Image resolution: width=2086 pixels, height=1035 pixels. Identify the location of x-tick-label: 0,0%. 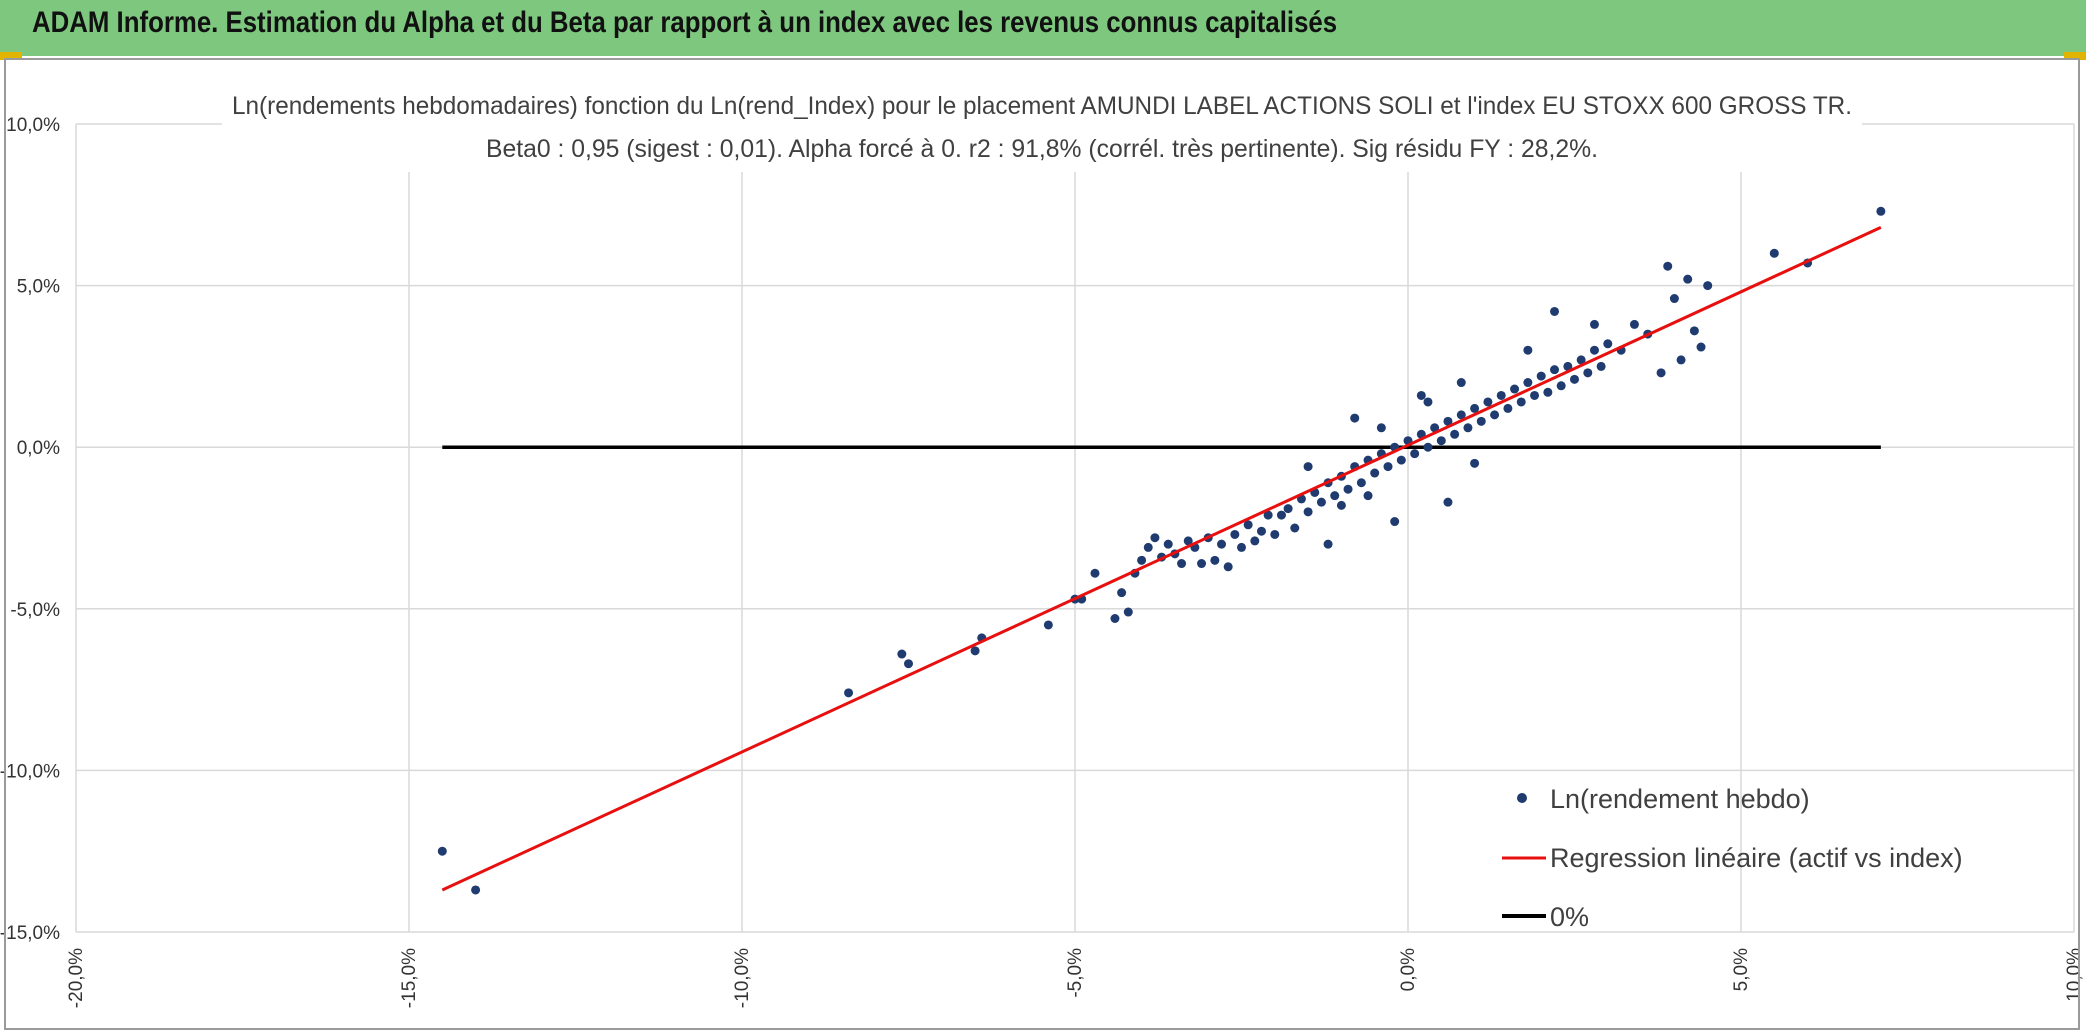
(1408, 969).